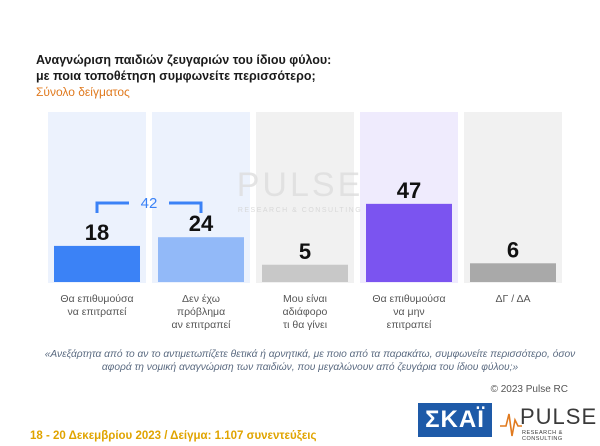 The image size is (600, 446). I want to click on data-label: 47, so click(409, 190).